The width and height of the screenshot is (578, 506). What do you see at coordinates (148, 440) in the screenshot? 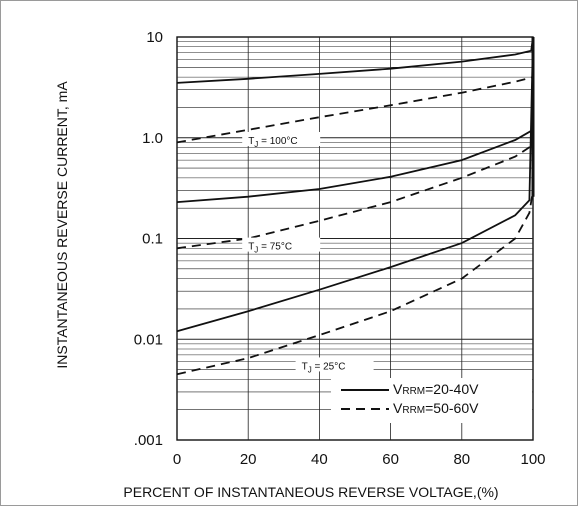
I see `y-tick-label: .001` at bounding box center [148, 440].